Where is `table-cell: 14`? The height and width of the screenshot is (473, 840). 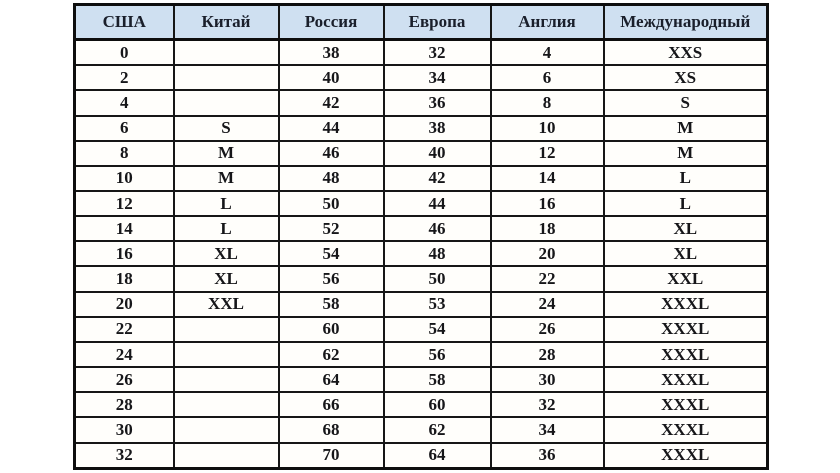
table-cell: 14 is located at coordinates (547, 178).